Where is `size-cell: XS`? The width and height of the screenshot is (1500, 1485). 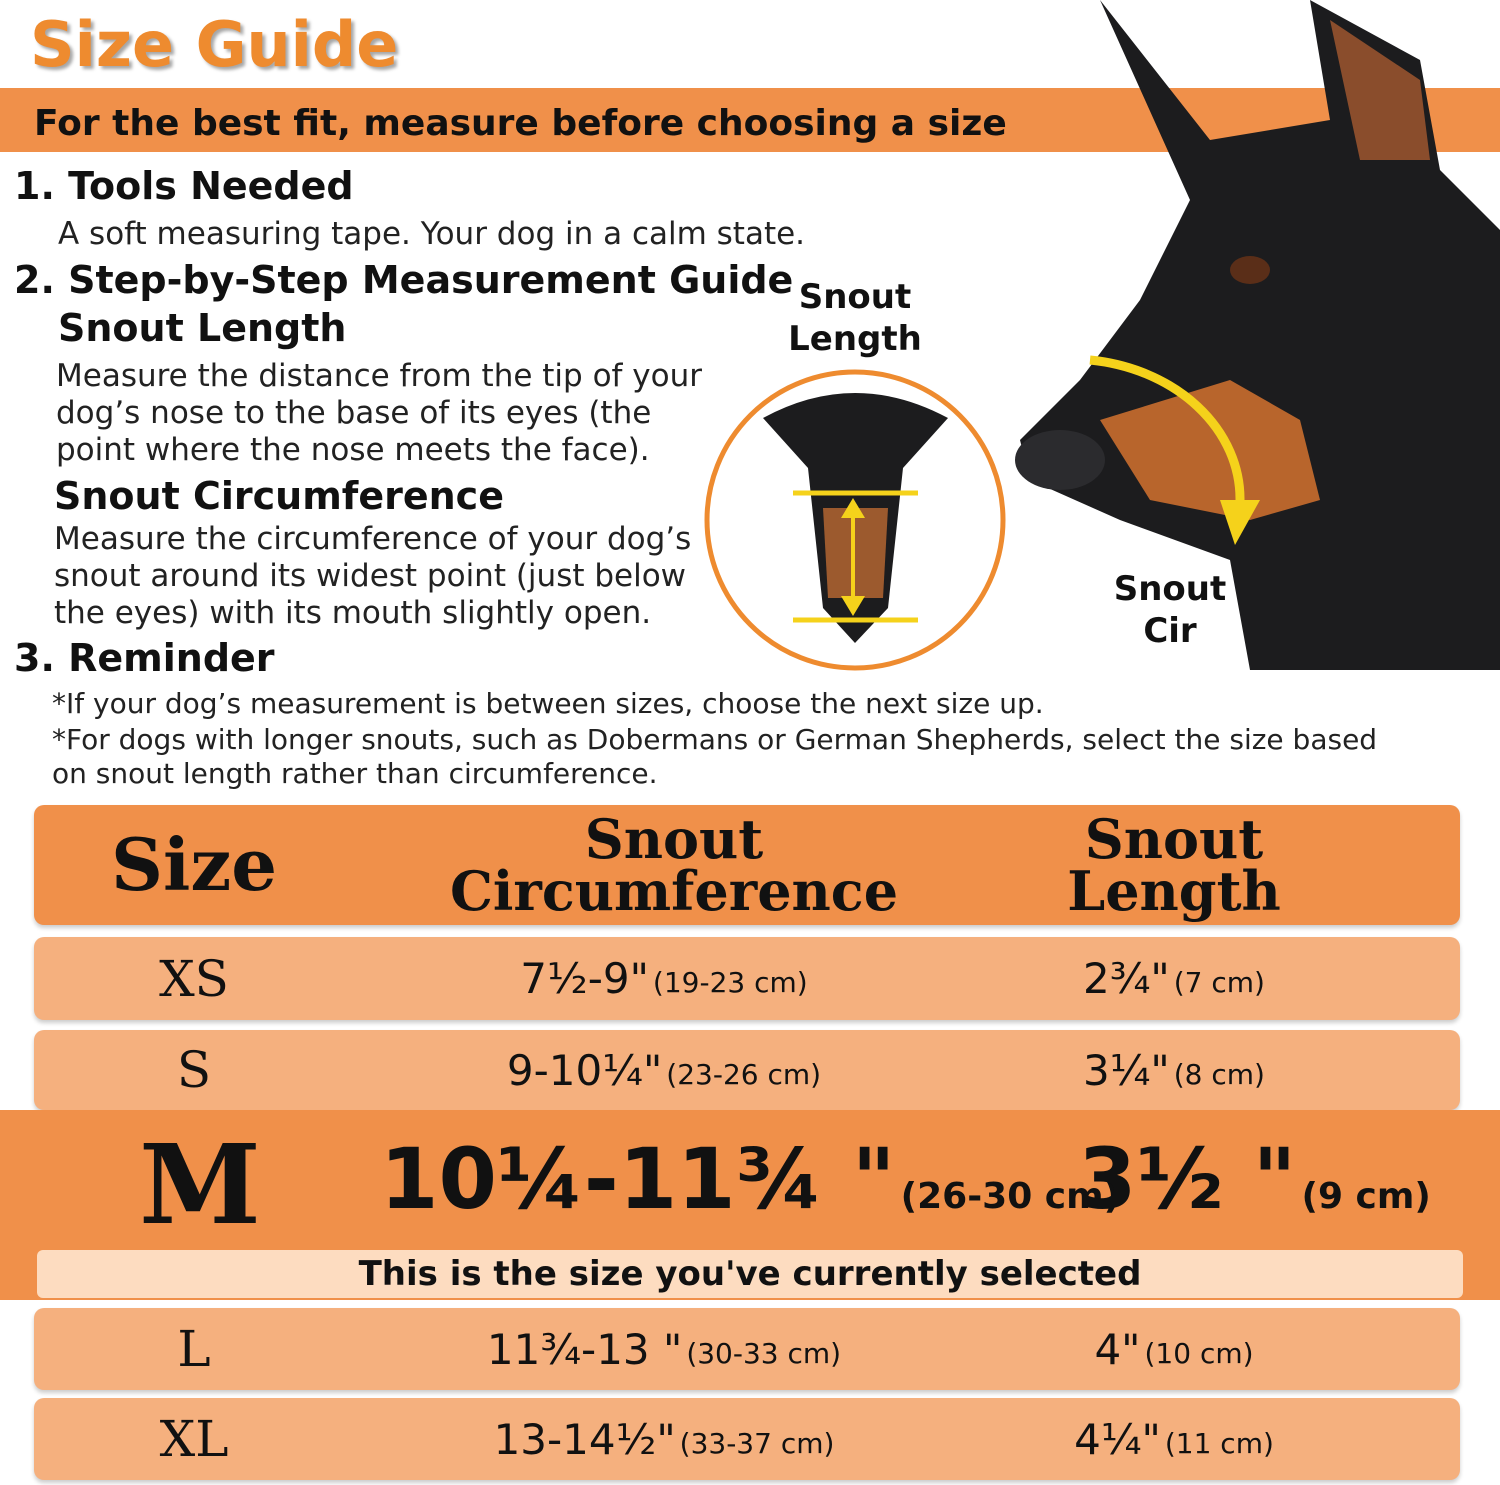 size-cell: XS is located at coordinates (194, 978).